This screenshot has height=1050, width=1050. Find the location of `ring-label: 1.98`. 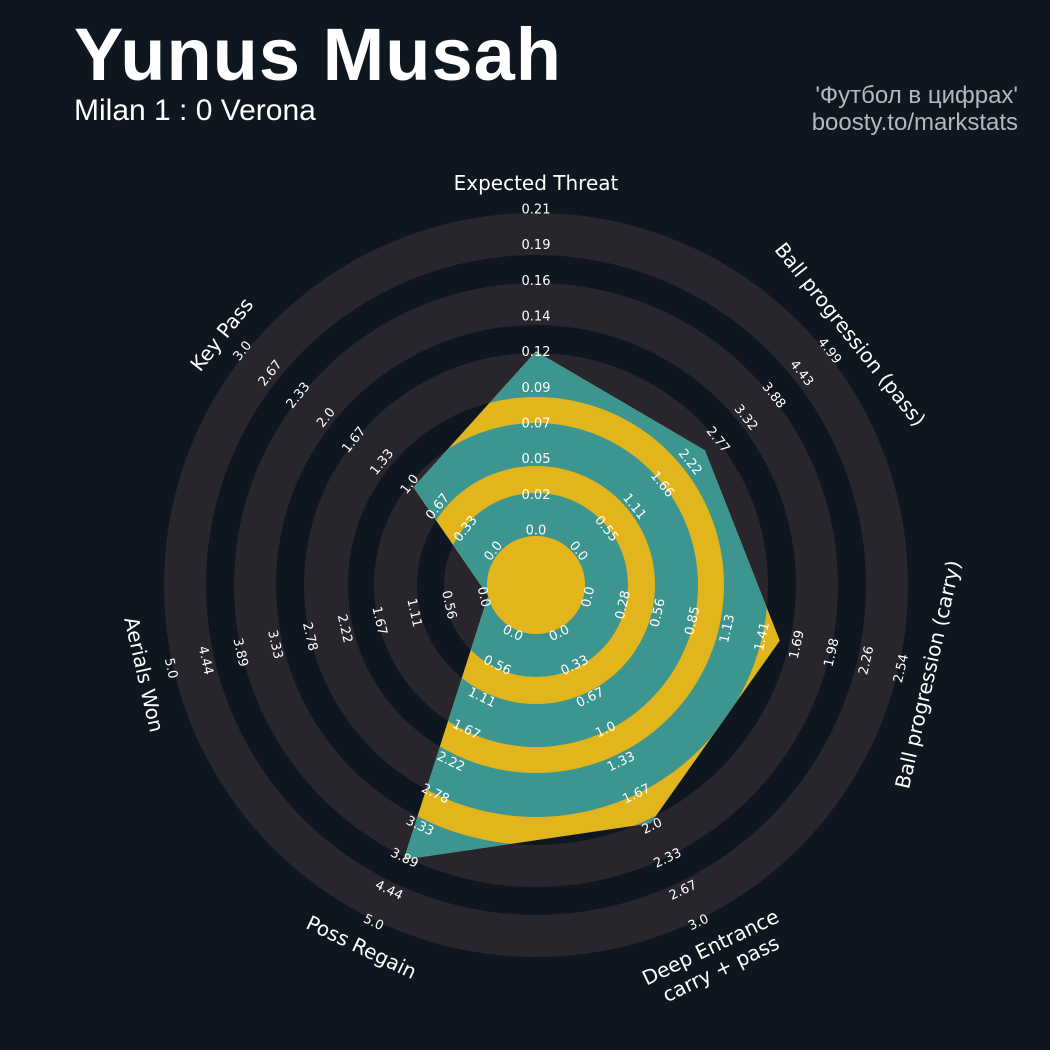

ring-label: 1.98 is located at coordinates (832, 653).